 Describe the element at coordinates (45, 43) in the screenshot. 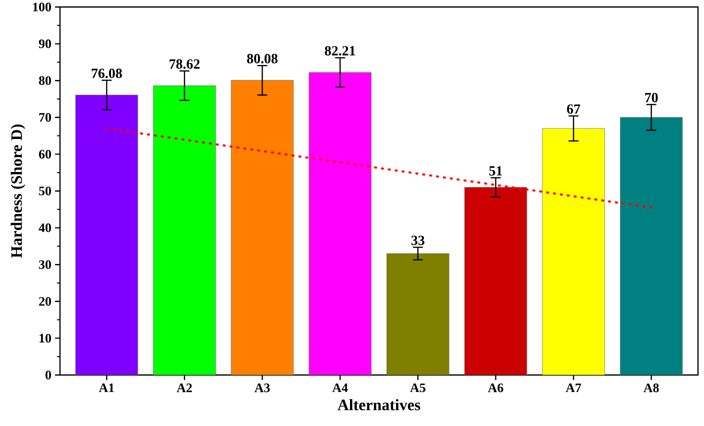

I see `y-tick-label: 90` at that location.